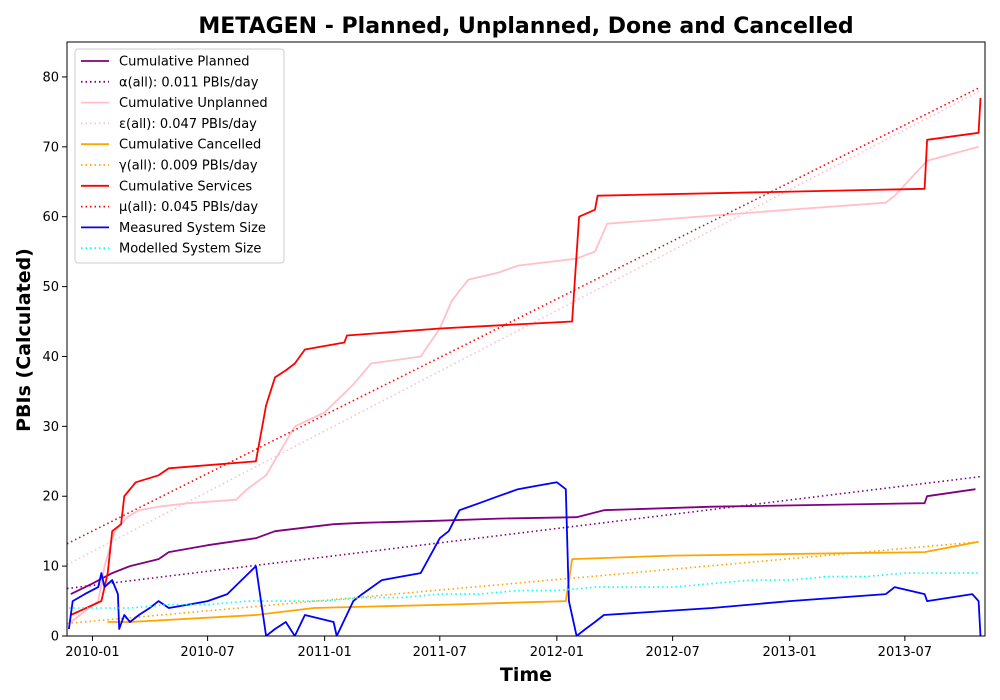 Image resolution: width=1000 pixels, height=700 pixels. Describe the element at coordinates (193, 103) in the screenshot. I see `legend-label-cumulative-unplanned-2: Cumulative Unplanned` at that location.